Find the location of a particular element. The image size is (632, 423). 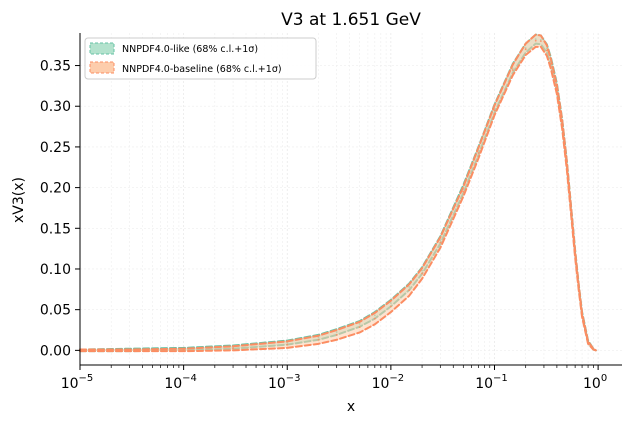

legend-swatch-nnpdf40-like is located at coordinates (102, 48).